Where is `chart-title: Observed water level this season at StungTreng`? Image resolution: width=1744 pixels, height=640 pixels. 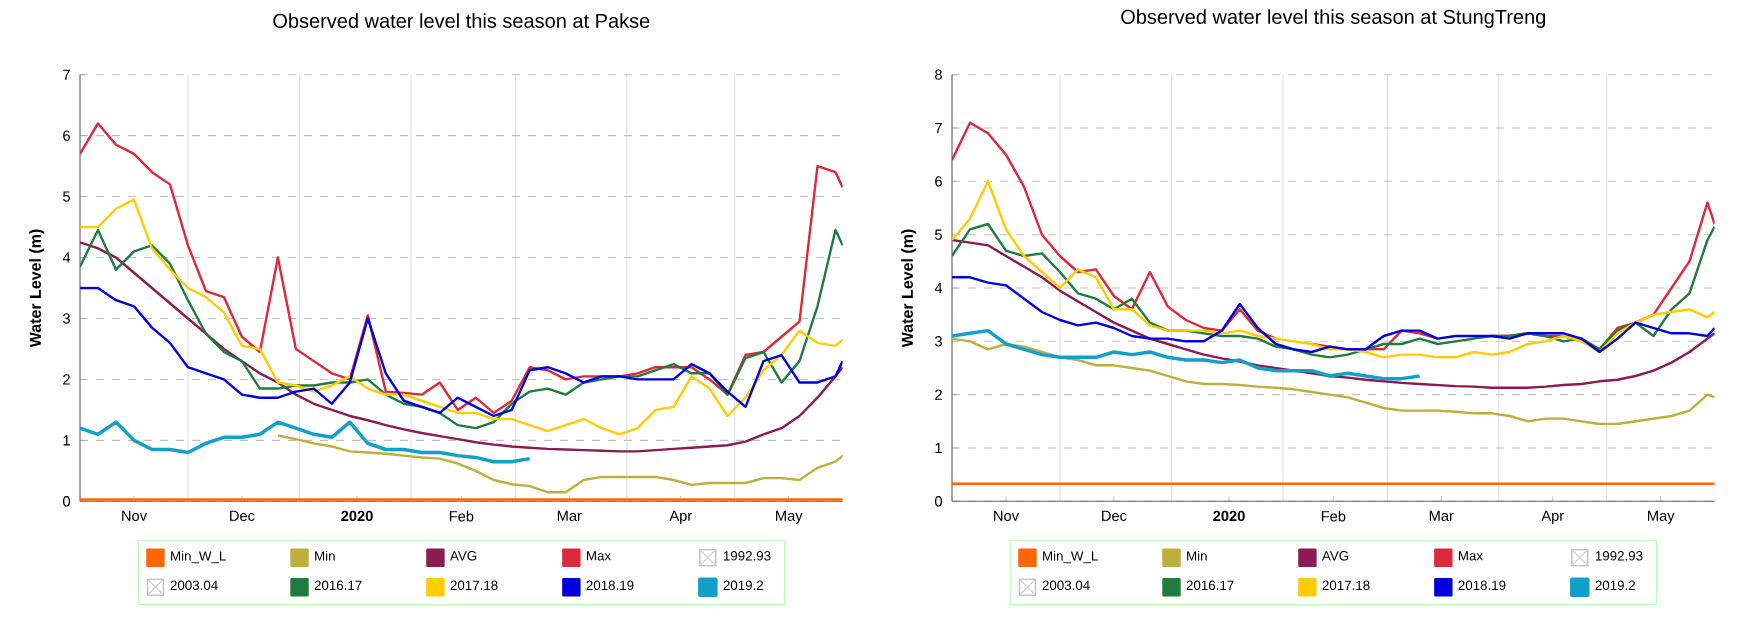 chart-title: Observed water level this season at StungTreng is located at coordinates (1333, 18).